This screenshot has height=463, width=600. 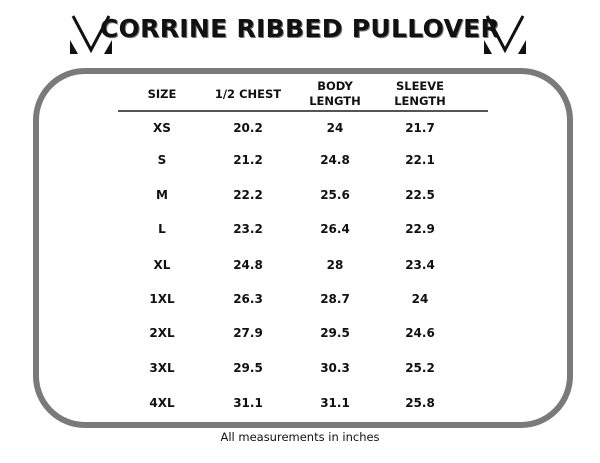 I want to click on measurement-cell: 21.7, so click(x=420, y=128).